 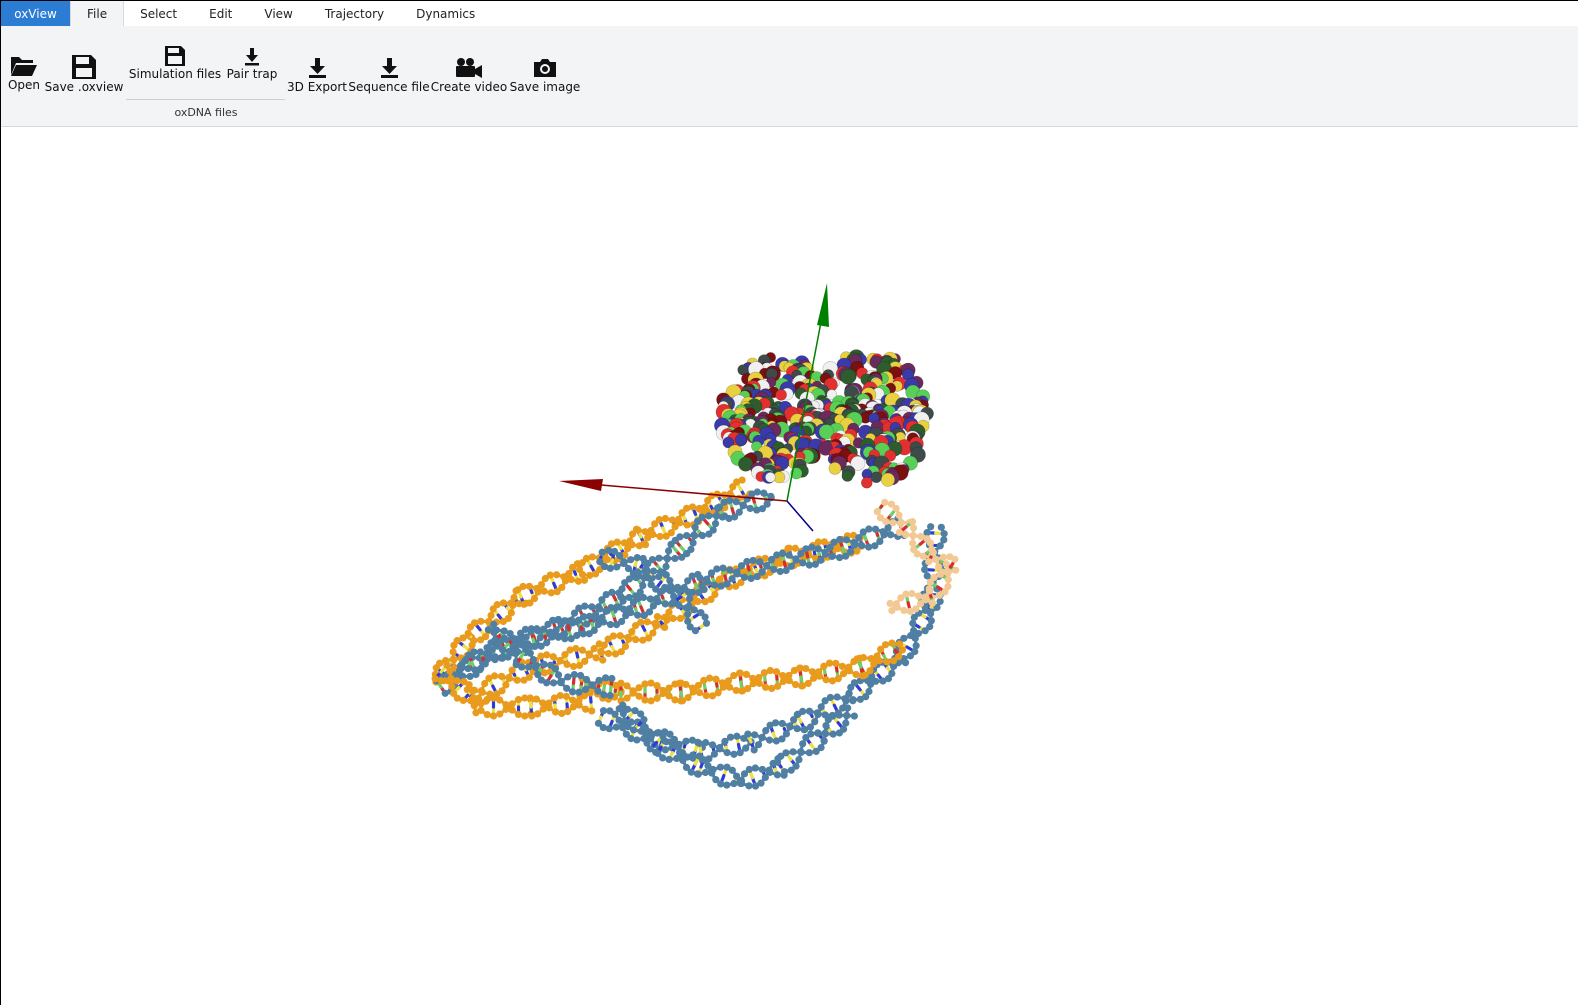 I want to click on sequence-file-label: Sequence file, so click(x=389, y=87).